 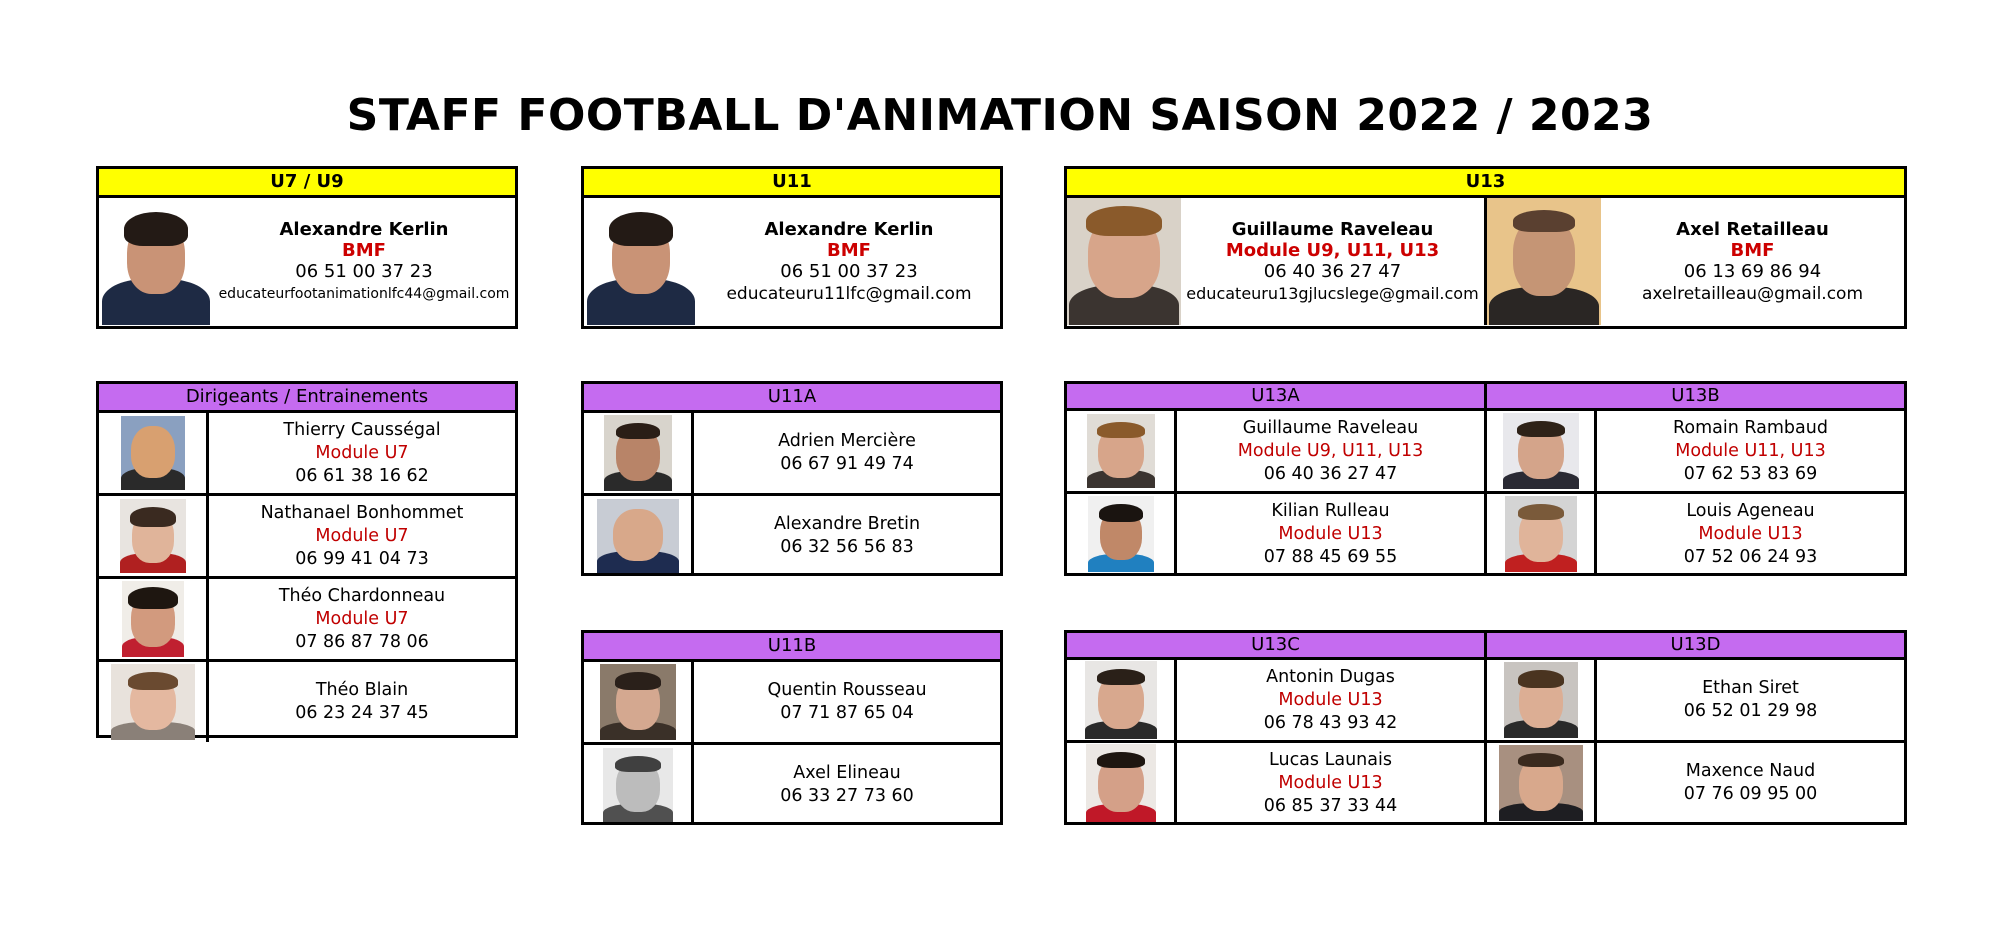 What do you see at coordinates (1330, 556) in the screenshot?
I see `member-phone: 07 88 45 69 55` at bounding box center [1330, 556].